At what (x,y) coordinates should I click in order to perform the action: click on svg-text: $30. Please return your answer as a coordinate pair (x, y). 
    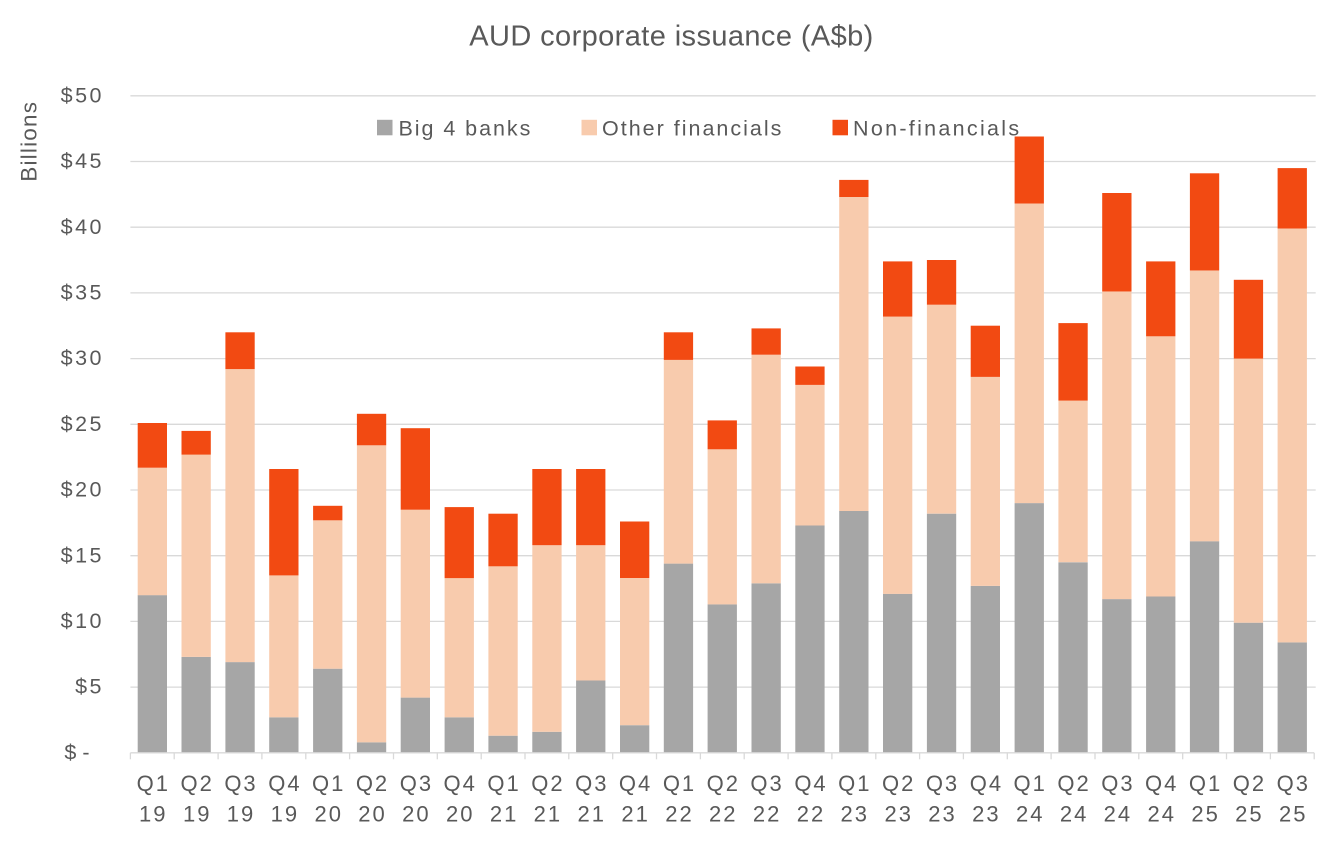
    Looking at the image, I should click on (82, 358).